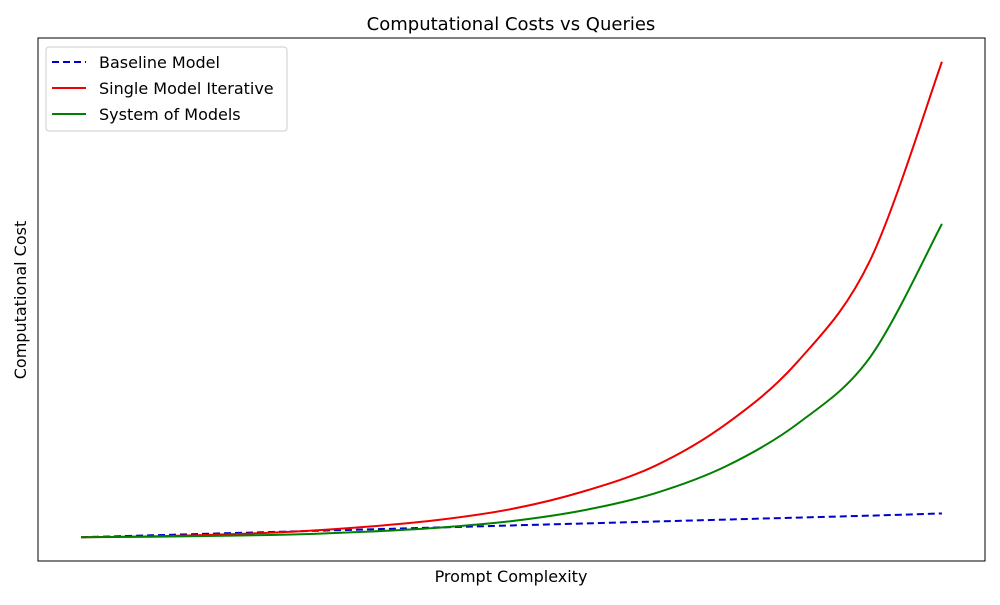 The width and height of the screenshot is (1000, 605). What do you see at coordinates (20, 300) in the screenshot?
I see `y-axis-label: Computational Cost` at bounding box center [20, 300].